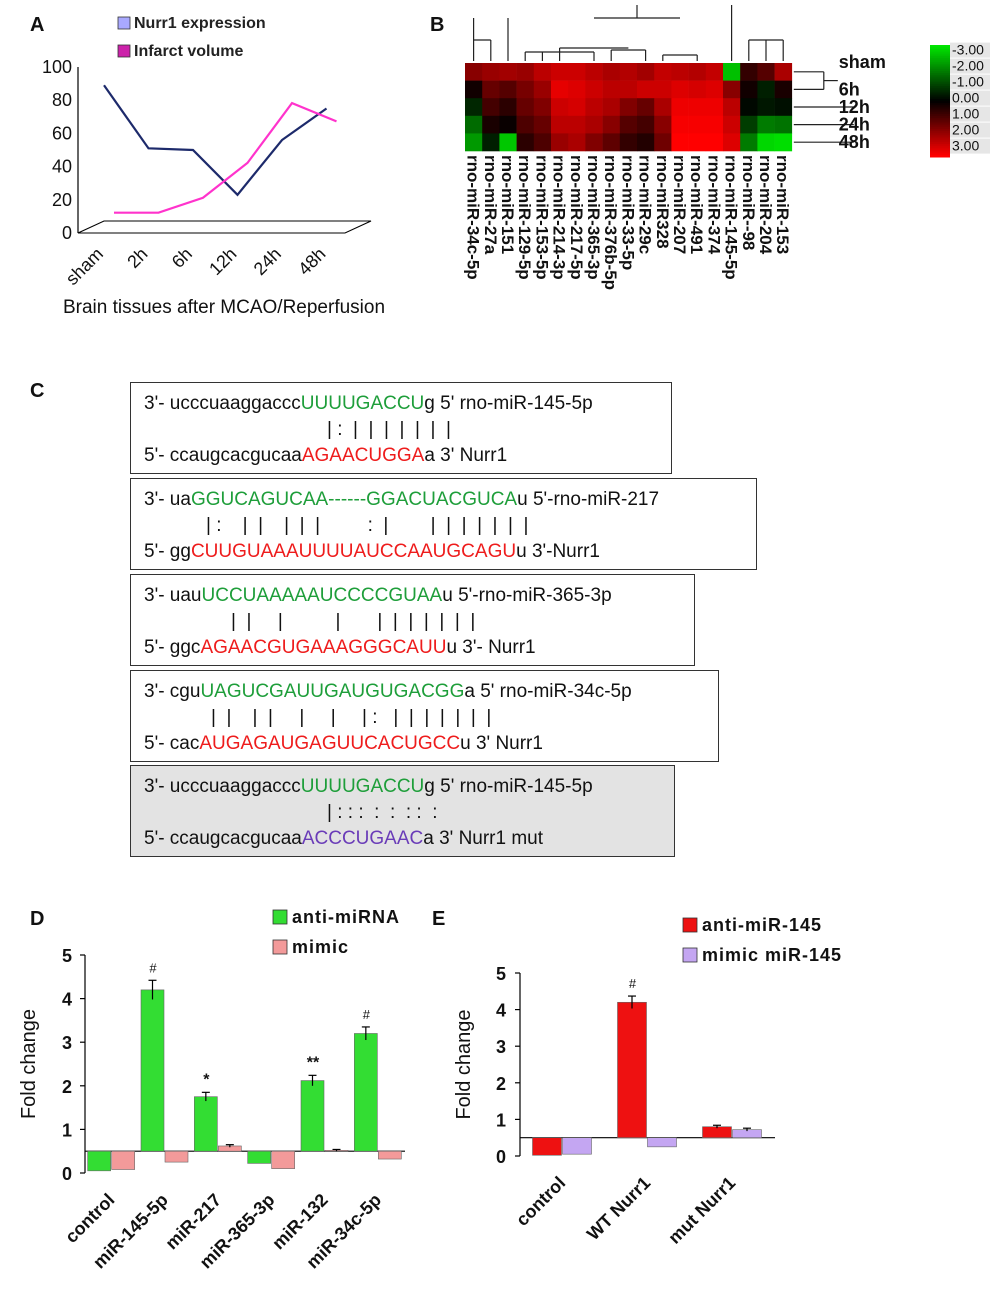 The image size is (1007, 1300). What do you see at coordinates (346, 917) in the screenshot?
I see `legend-label-0: anti-miRNA` at bounding box center [346, 917].